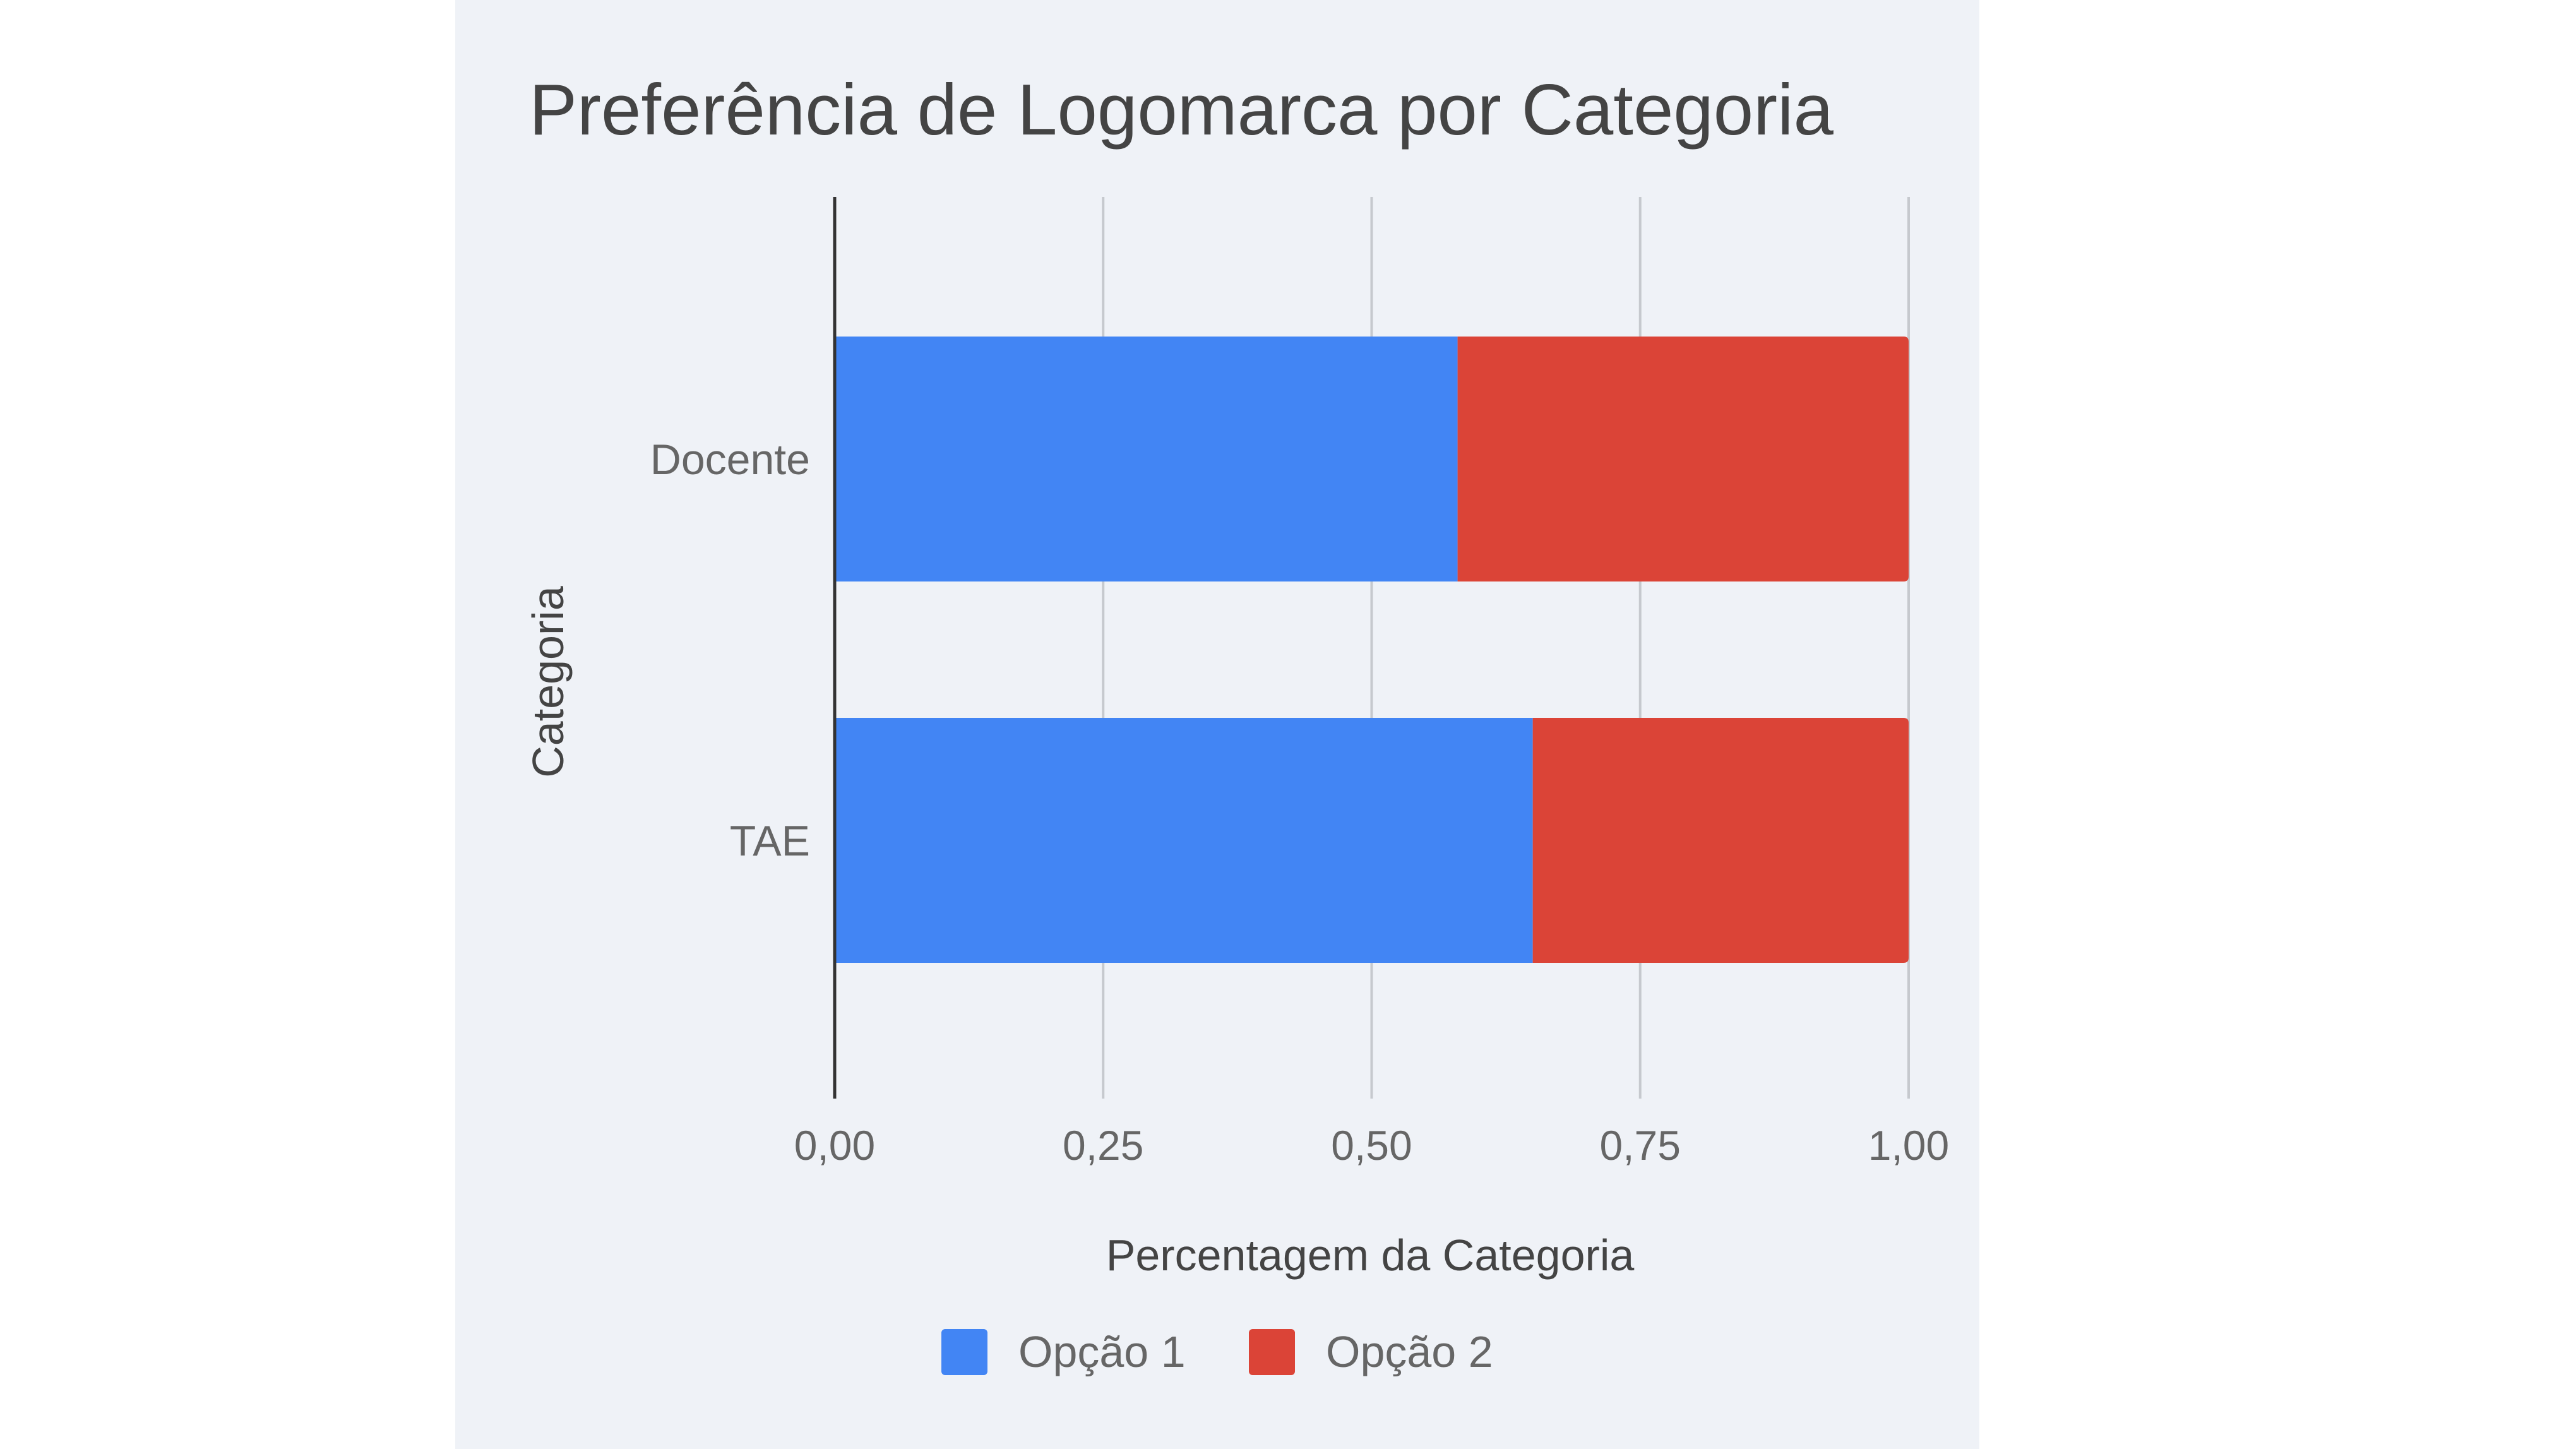  Describe the element at coordinates (1217, 1351) in the screenshot. I see `legend: Opção 1 Opção 2` at that location.